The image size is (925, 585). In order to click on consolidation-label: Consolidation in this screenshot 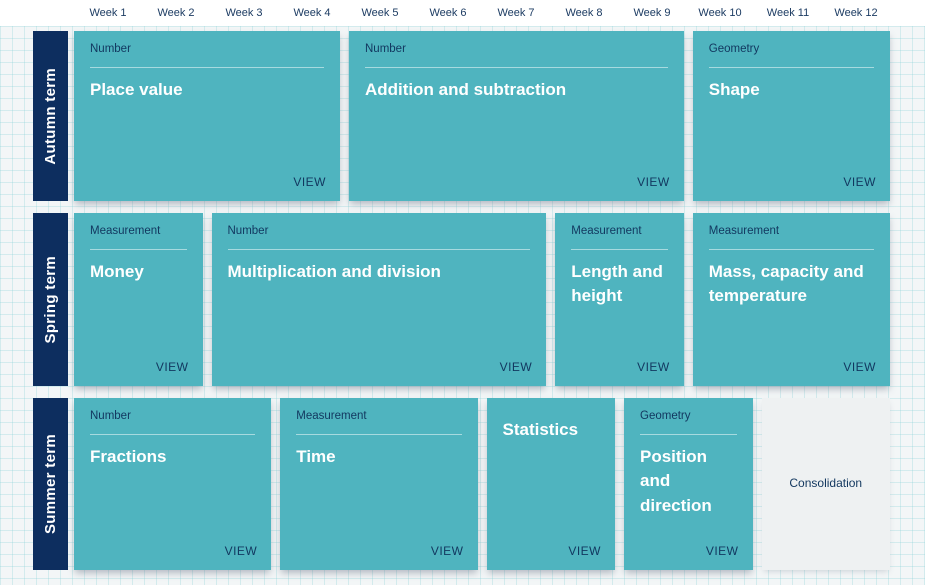, I will do `click(826, 483)`.